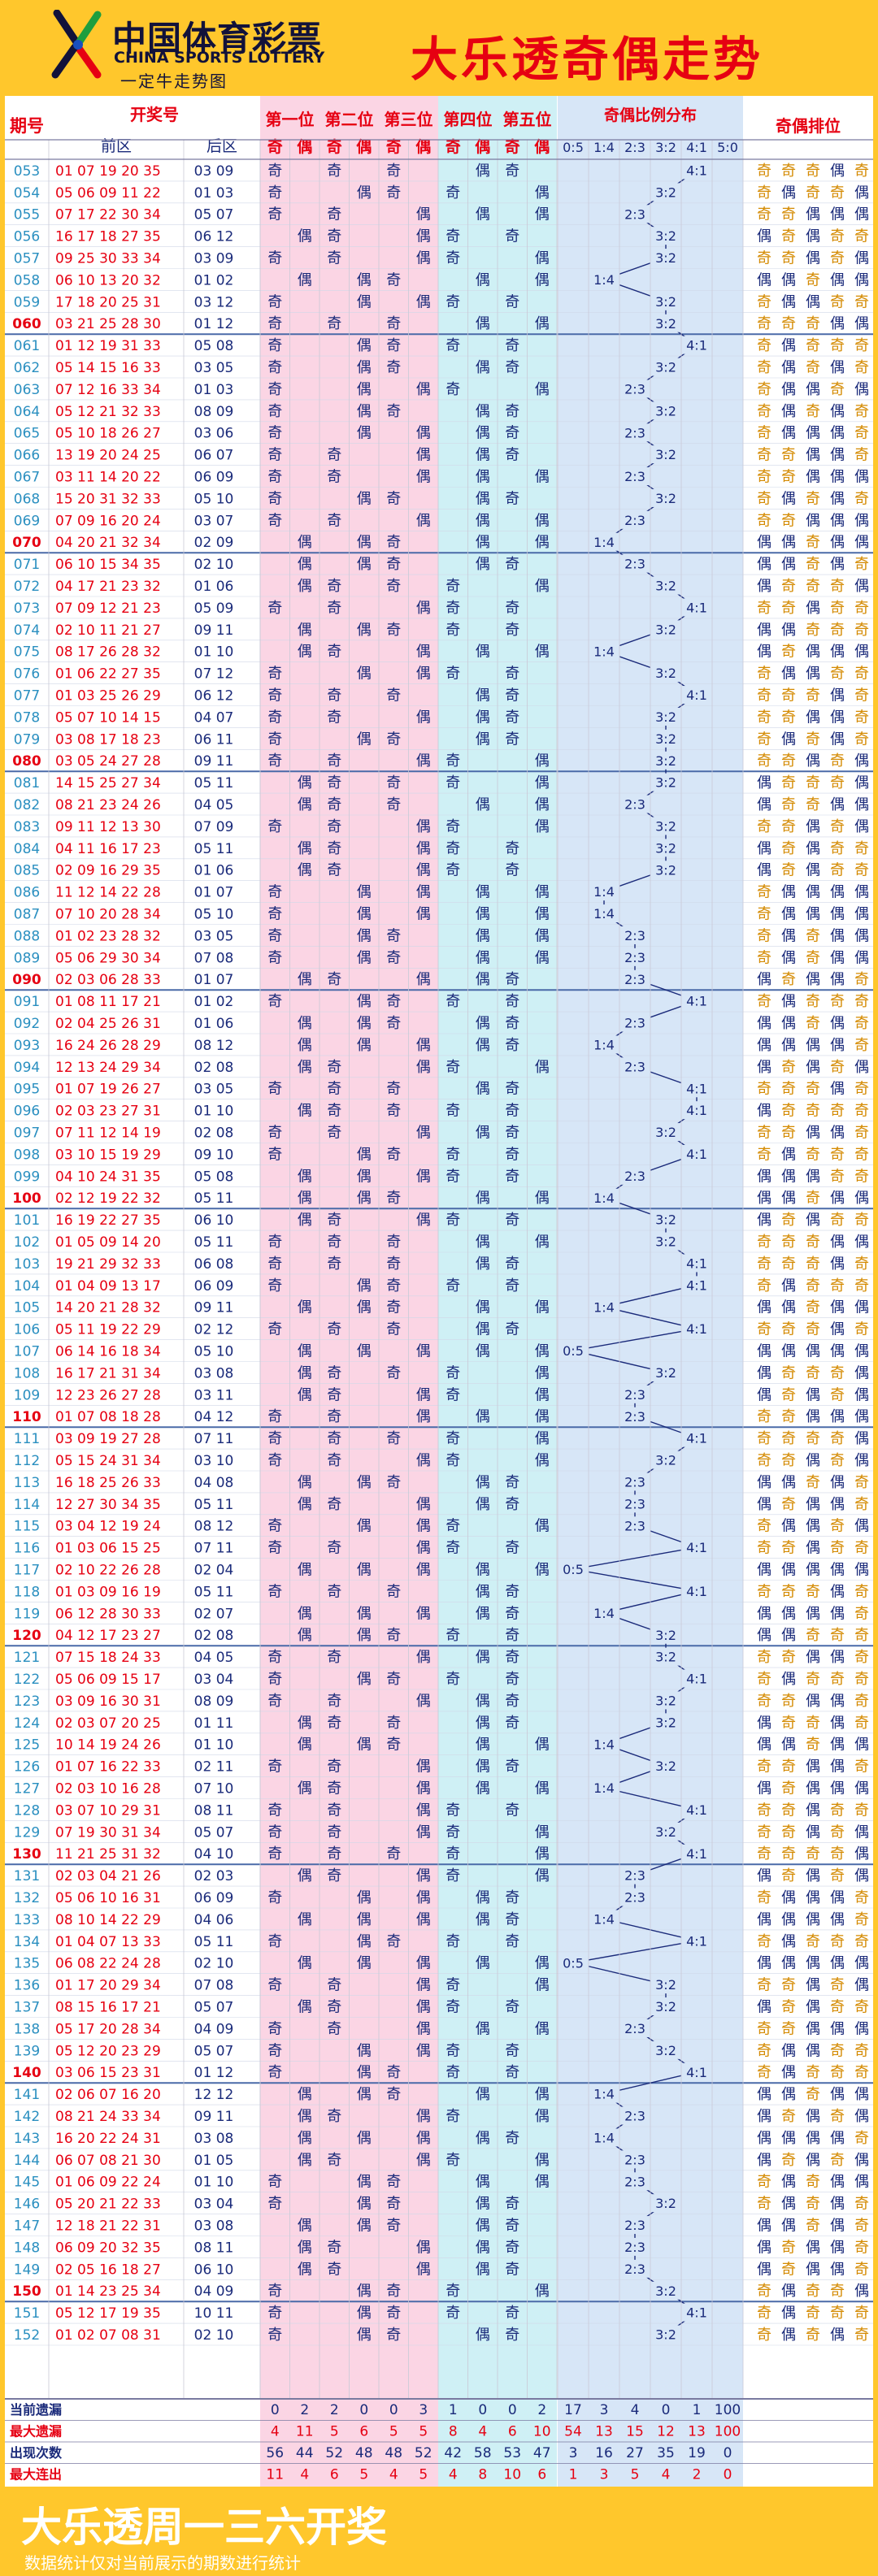  I want to click on parity-mark-pos5: 偶, so click(543, 520).